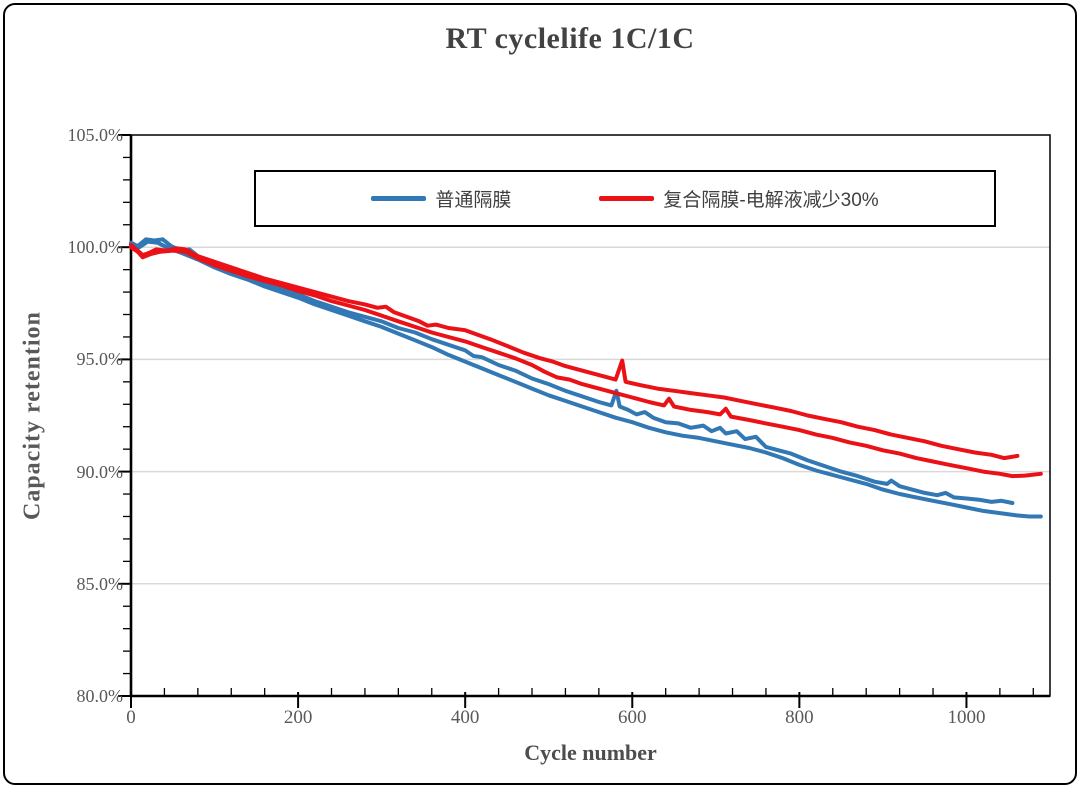 The width and height of the screenshot is (1080, 788). Describe the element at coordinates (100, 583) in the screenshot. I see `y-tick-label: 85.0%` at that location.